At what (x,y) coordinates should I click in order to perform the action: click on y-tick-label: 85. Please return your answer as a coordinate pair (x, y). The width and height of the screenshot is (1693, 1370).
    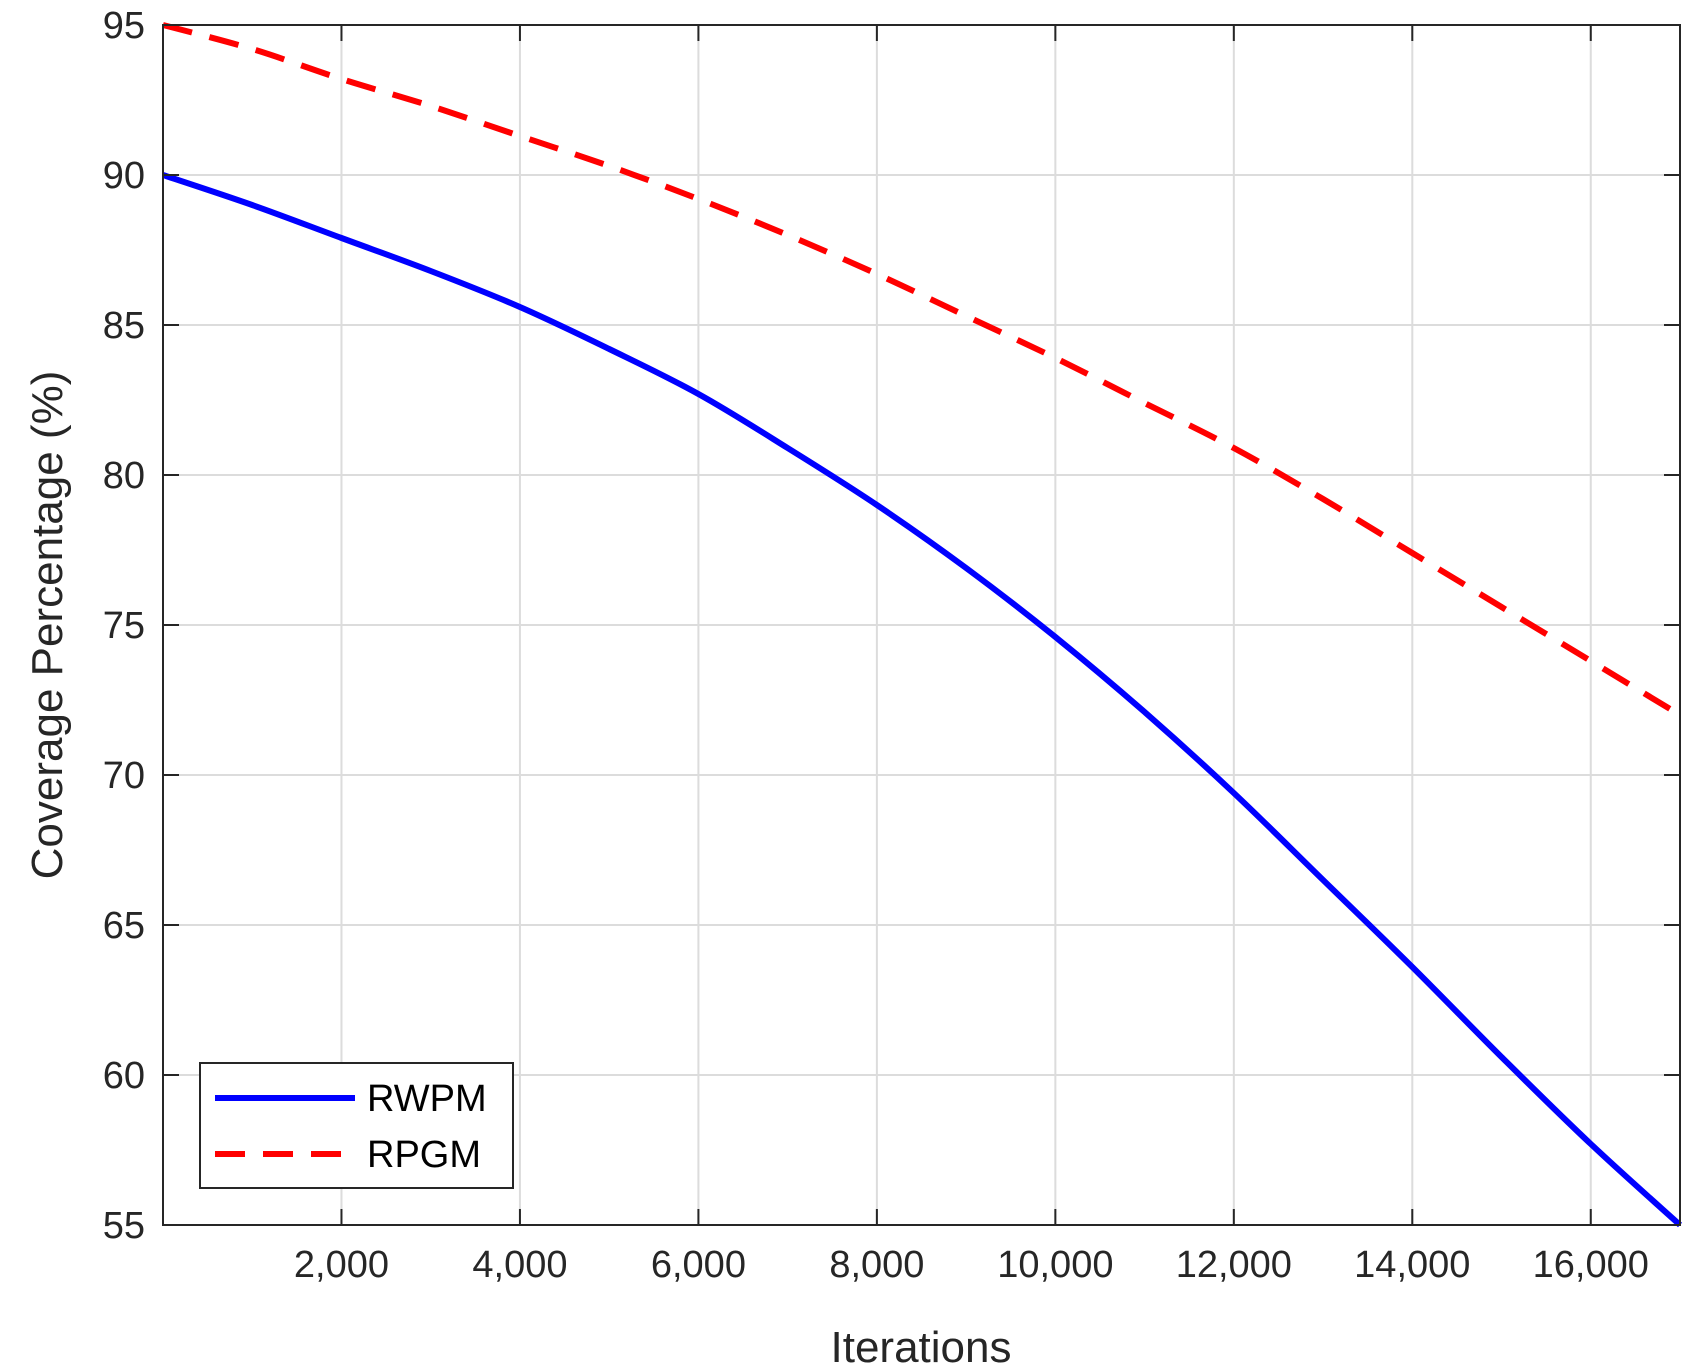
    Looking at the image, I should click on (124, 326).